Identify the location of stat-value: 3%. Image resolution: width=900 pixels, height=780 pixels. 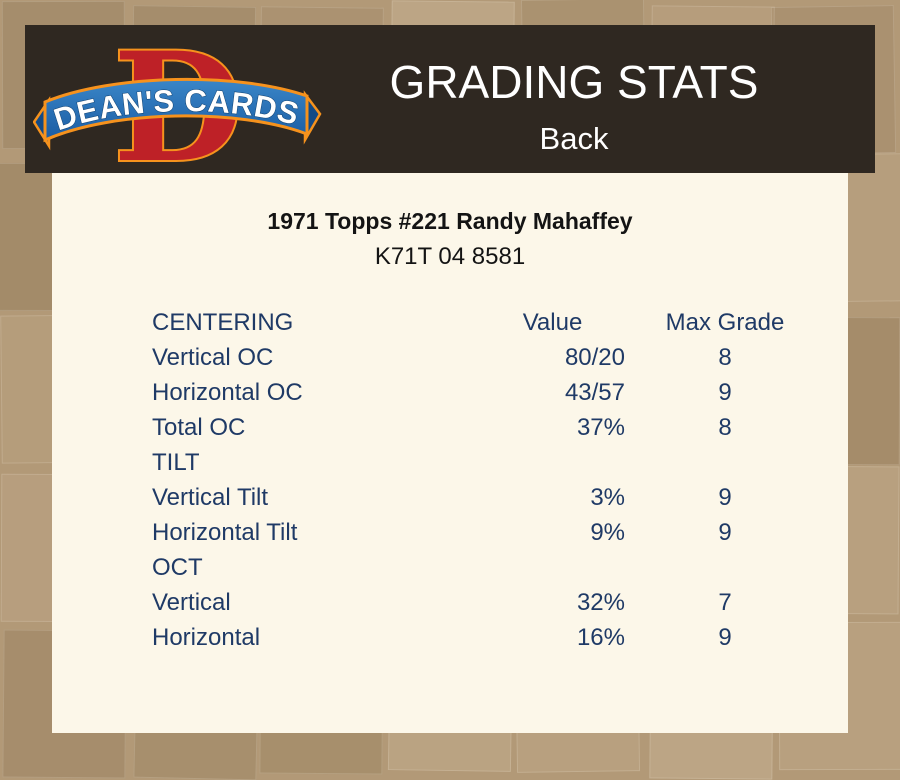
(607, 497).